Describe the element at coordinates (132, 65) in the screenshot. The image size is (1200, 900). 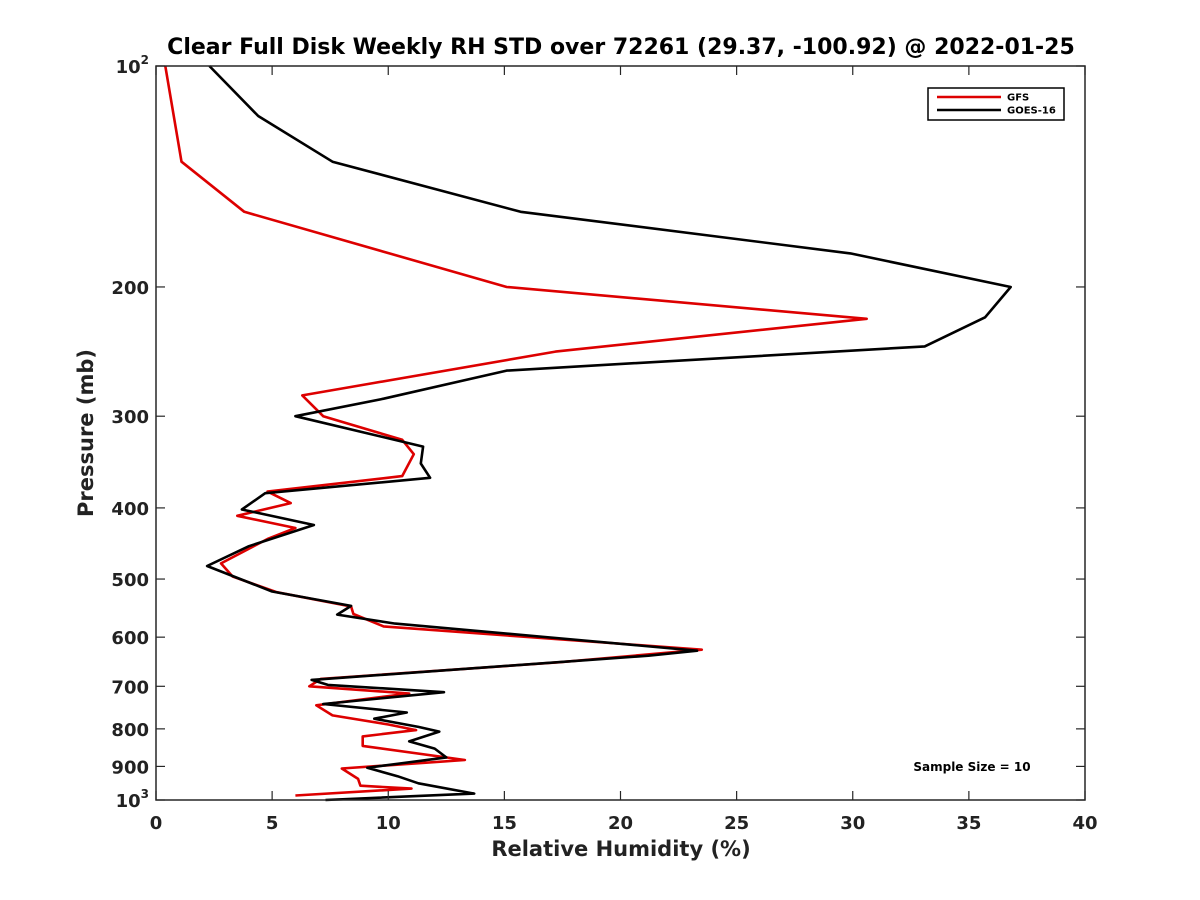
I see `y-tick-label: 10²` at that location.